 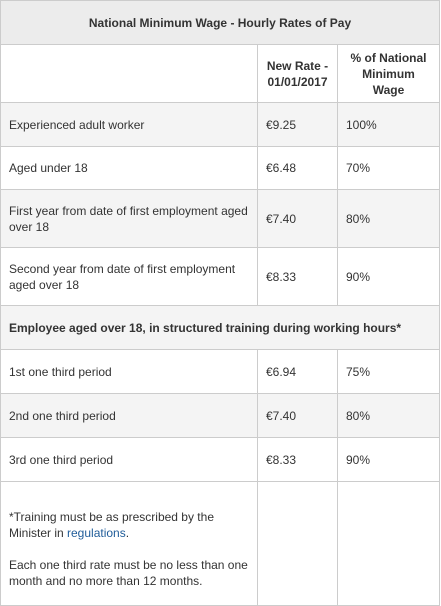 What do you see at coordinates (388, 543) in the screenshot?
I see `notes-empty-percent-cell` at bounding box center [388, 543].